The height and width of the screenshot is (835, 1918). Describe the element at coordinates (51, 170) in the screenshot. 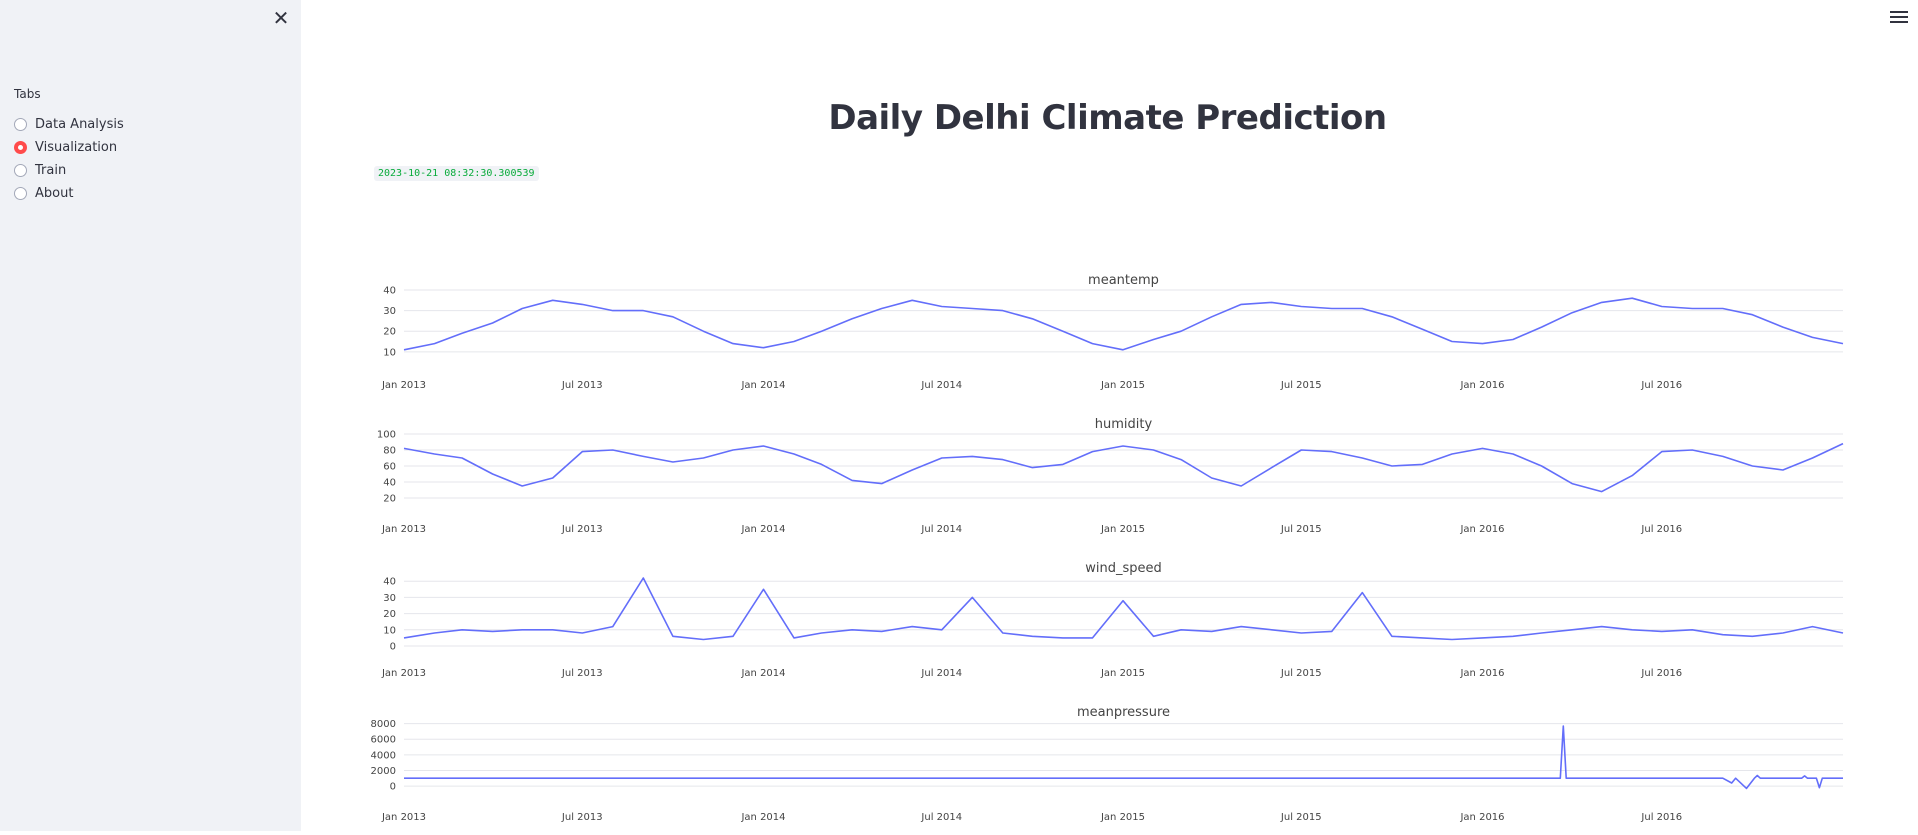

I see `radio-label: Train` at that location.